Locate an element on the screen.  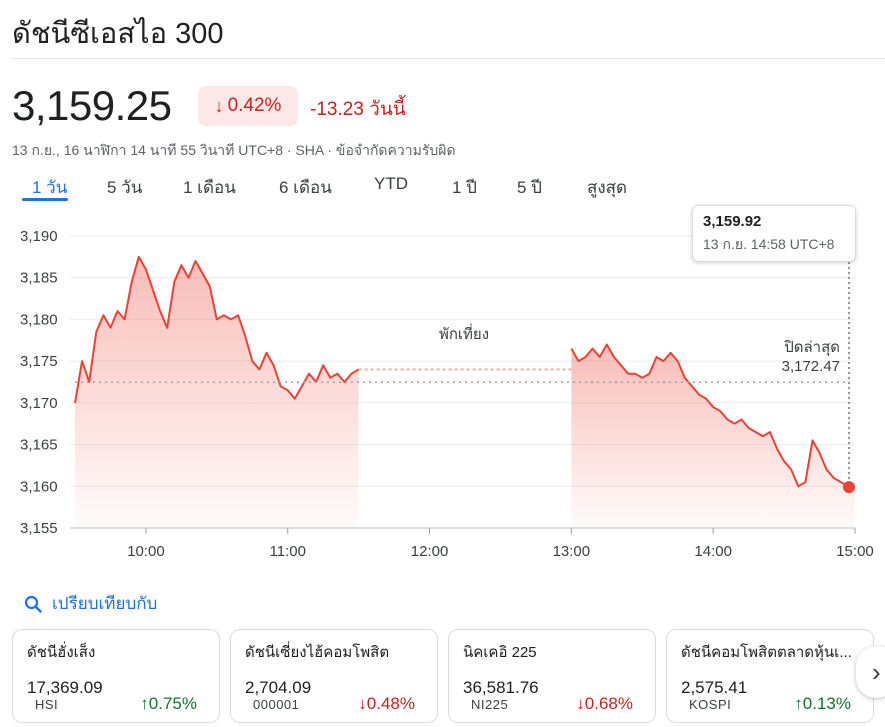
compare-button: เปรียบเทียบกับ is located at coordinates (90, 603).